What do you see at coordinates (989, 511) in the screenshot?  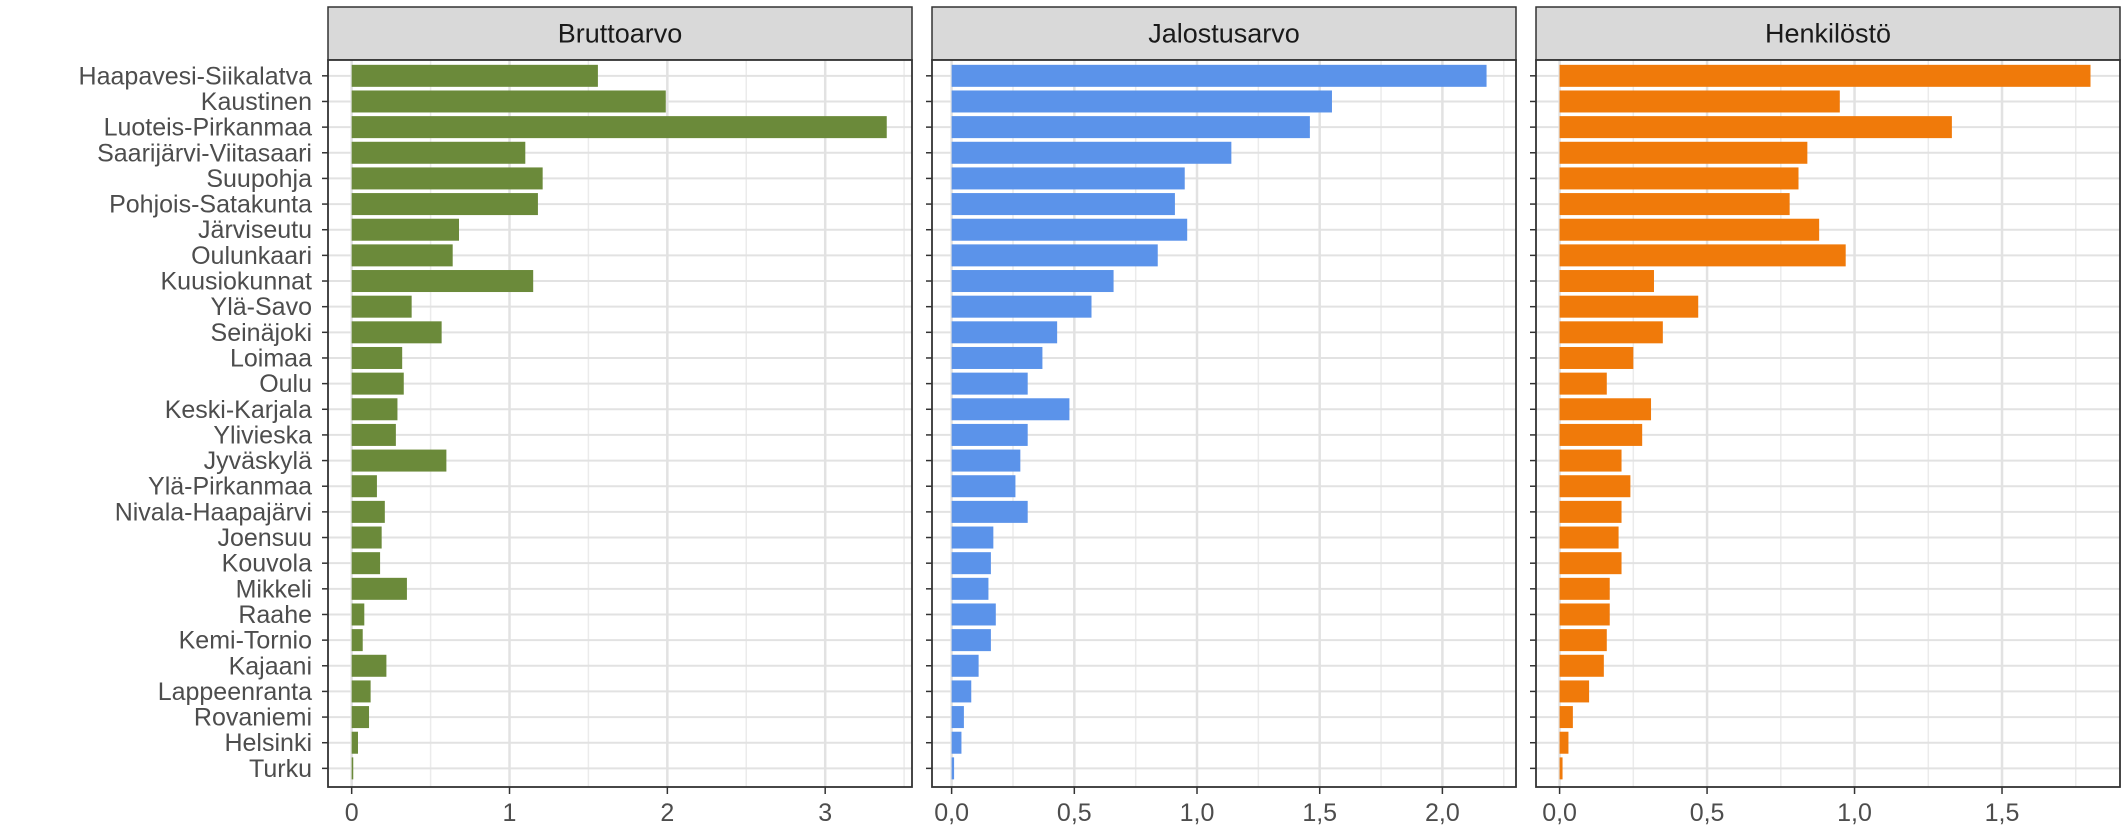 I see `bar-jalostusarvo-nivala-haapajarvi` at bounding box center [989, 511].